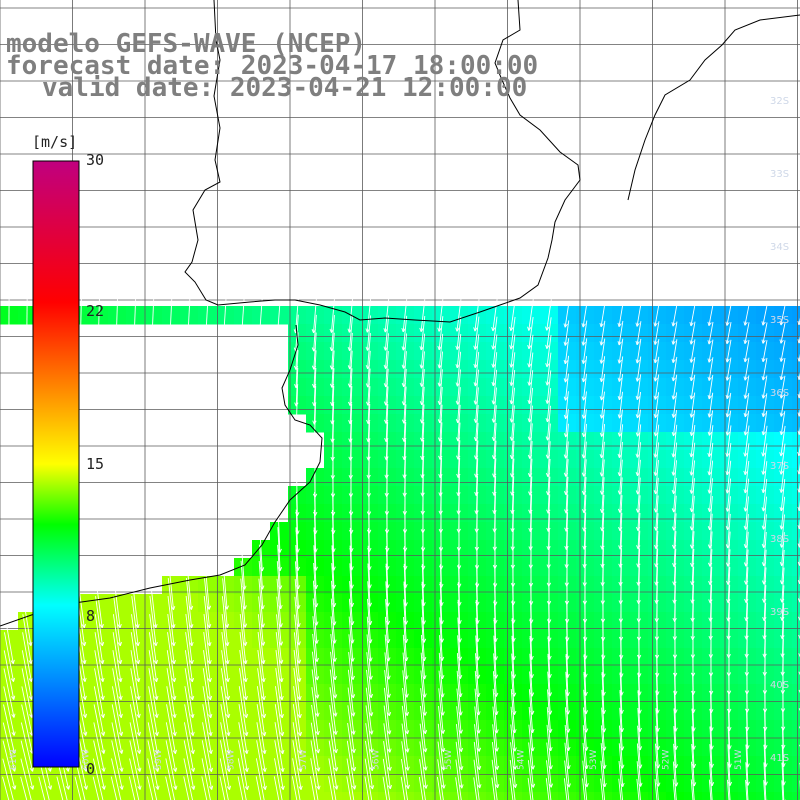 Image resolution: width=800 pixels, height=800 pixels. What do you see at coordinates (522, 760) in the screenshot?
I see `lon-label-54W: 54W` at bounding box center [522, 760].